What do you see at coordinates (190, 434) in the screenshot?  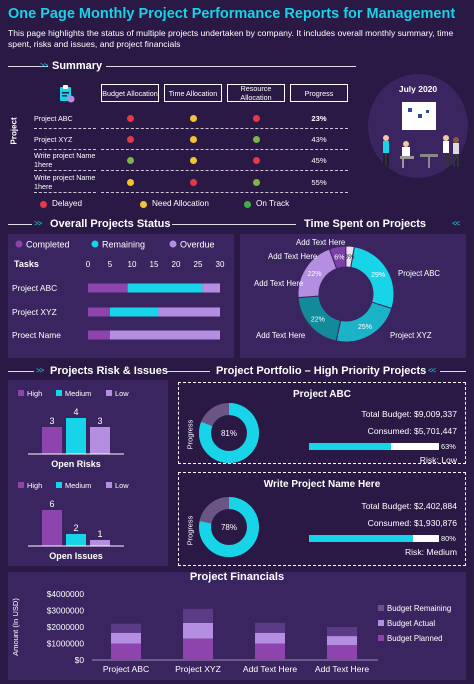 I see `progress-axis-label: Progress` at bounding box center [190, 434].